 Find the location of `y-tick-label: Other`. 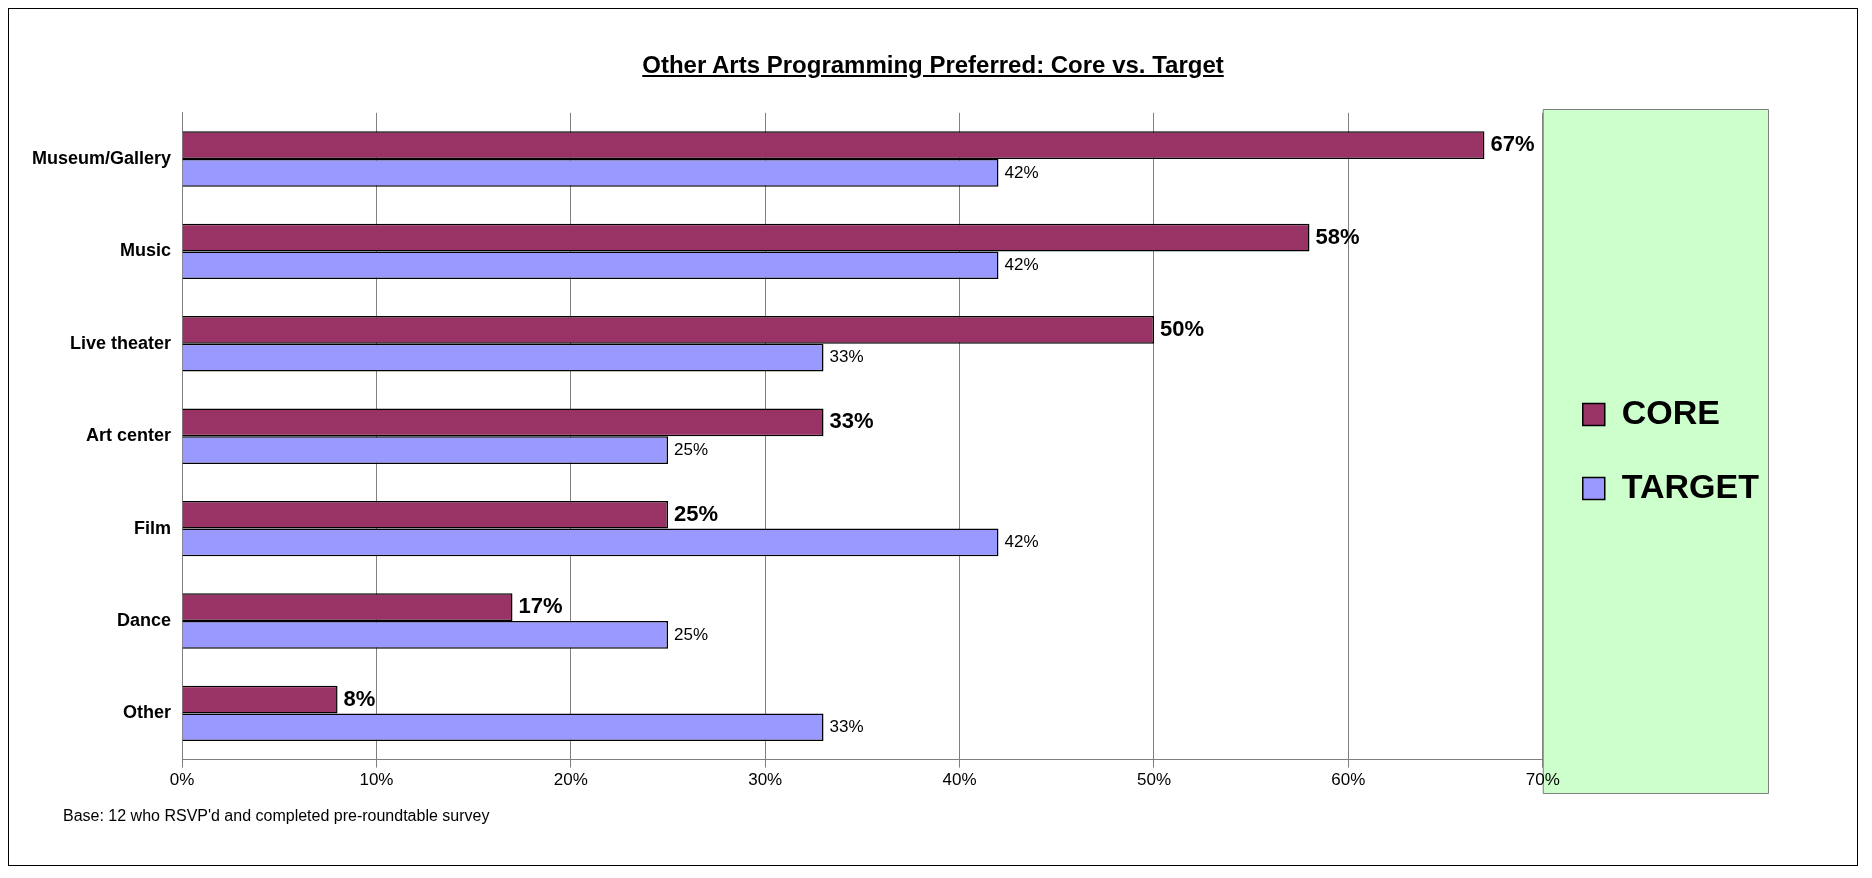

y-tick-label: Other is located at coordinates (147, 712).